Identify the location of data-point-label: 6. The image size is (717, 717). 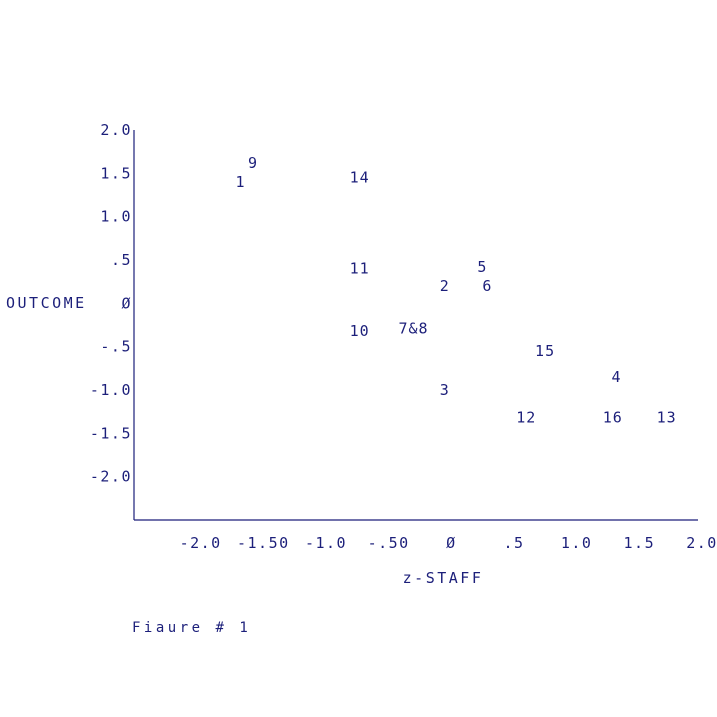
(487, 286).